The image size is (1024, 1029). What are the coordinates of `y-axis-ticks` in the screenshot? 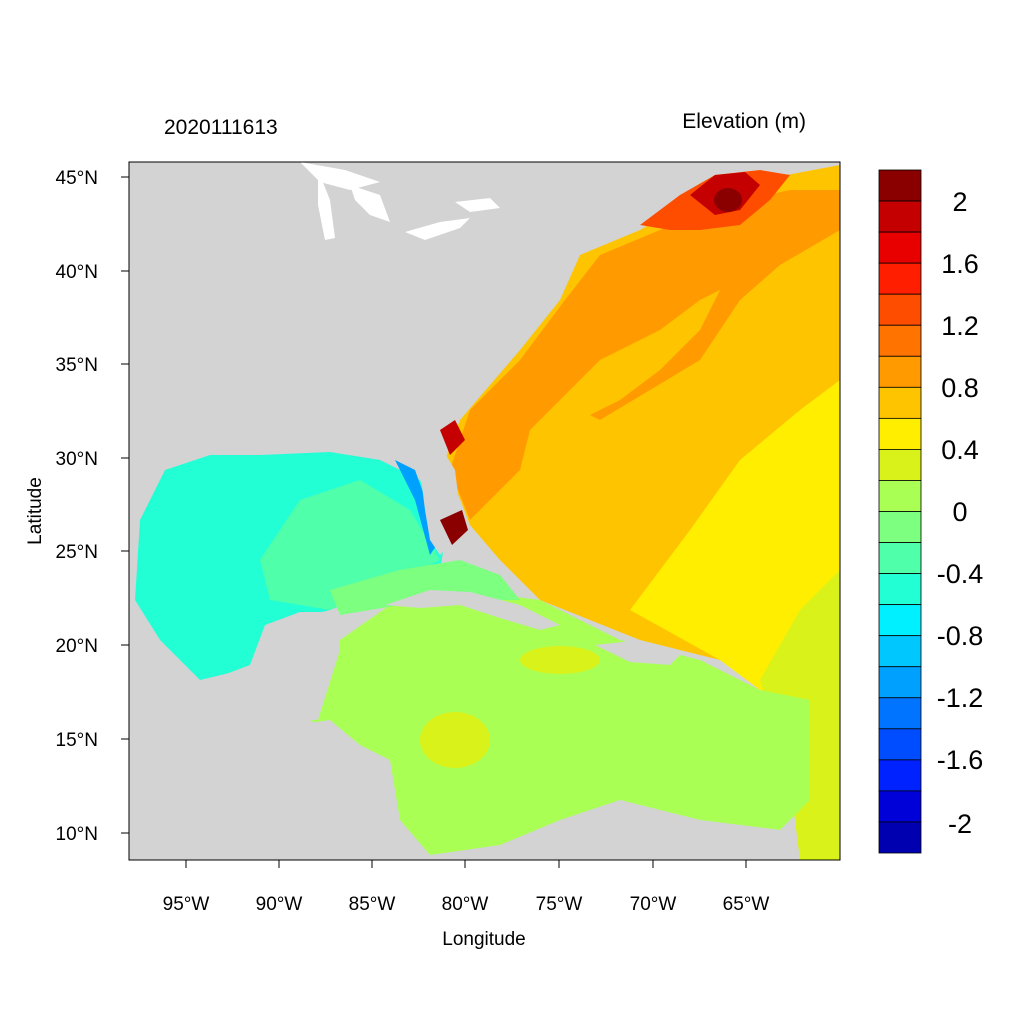 It's located at (125, 505).